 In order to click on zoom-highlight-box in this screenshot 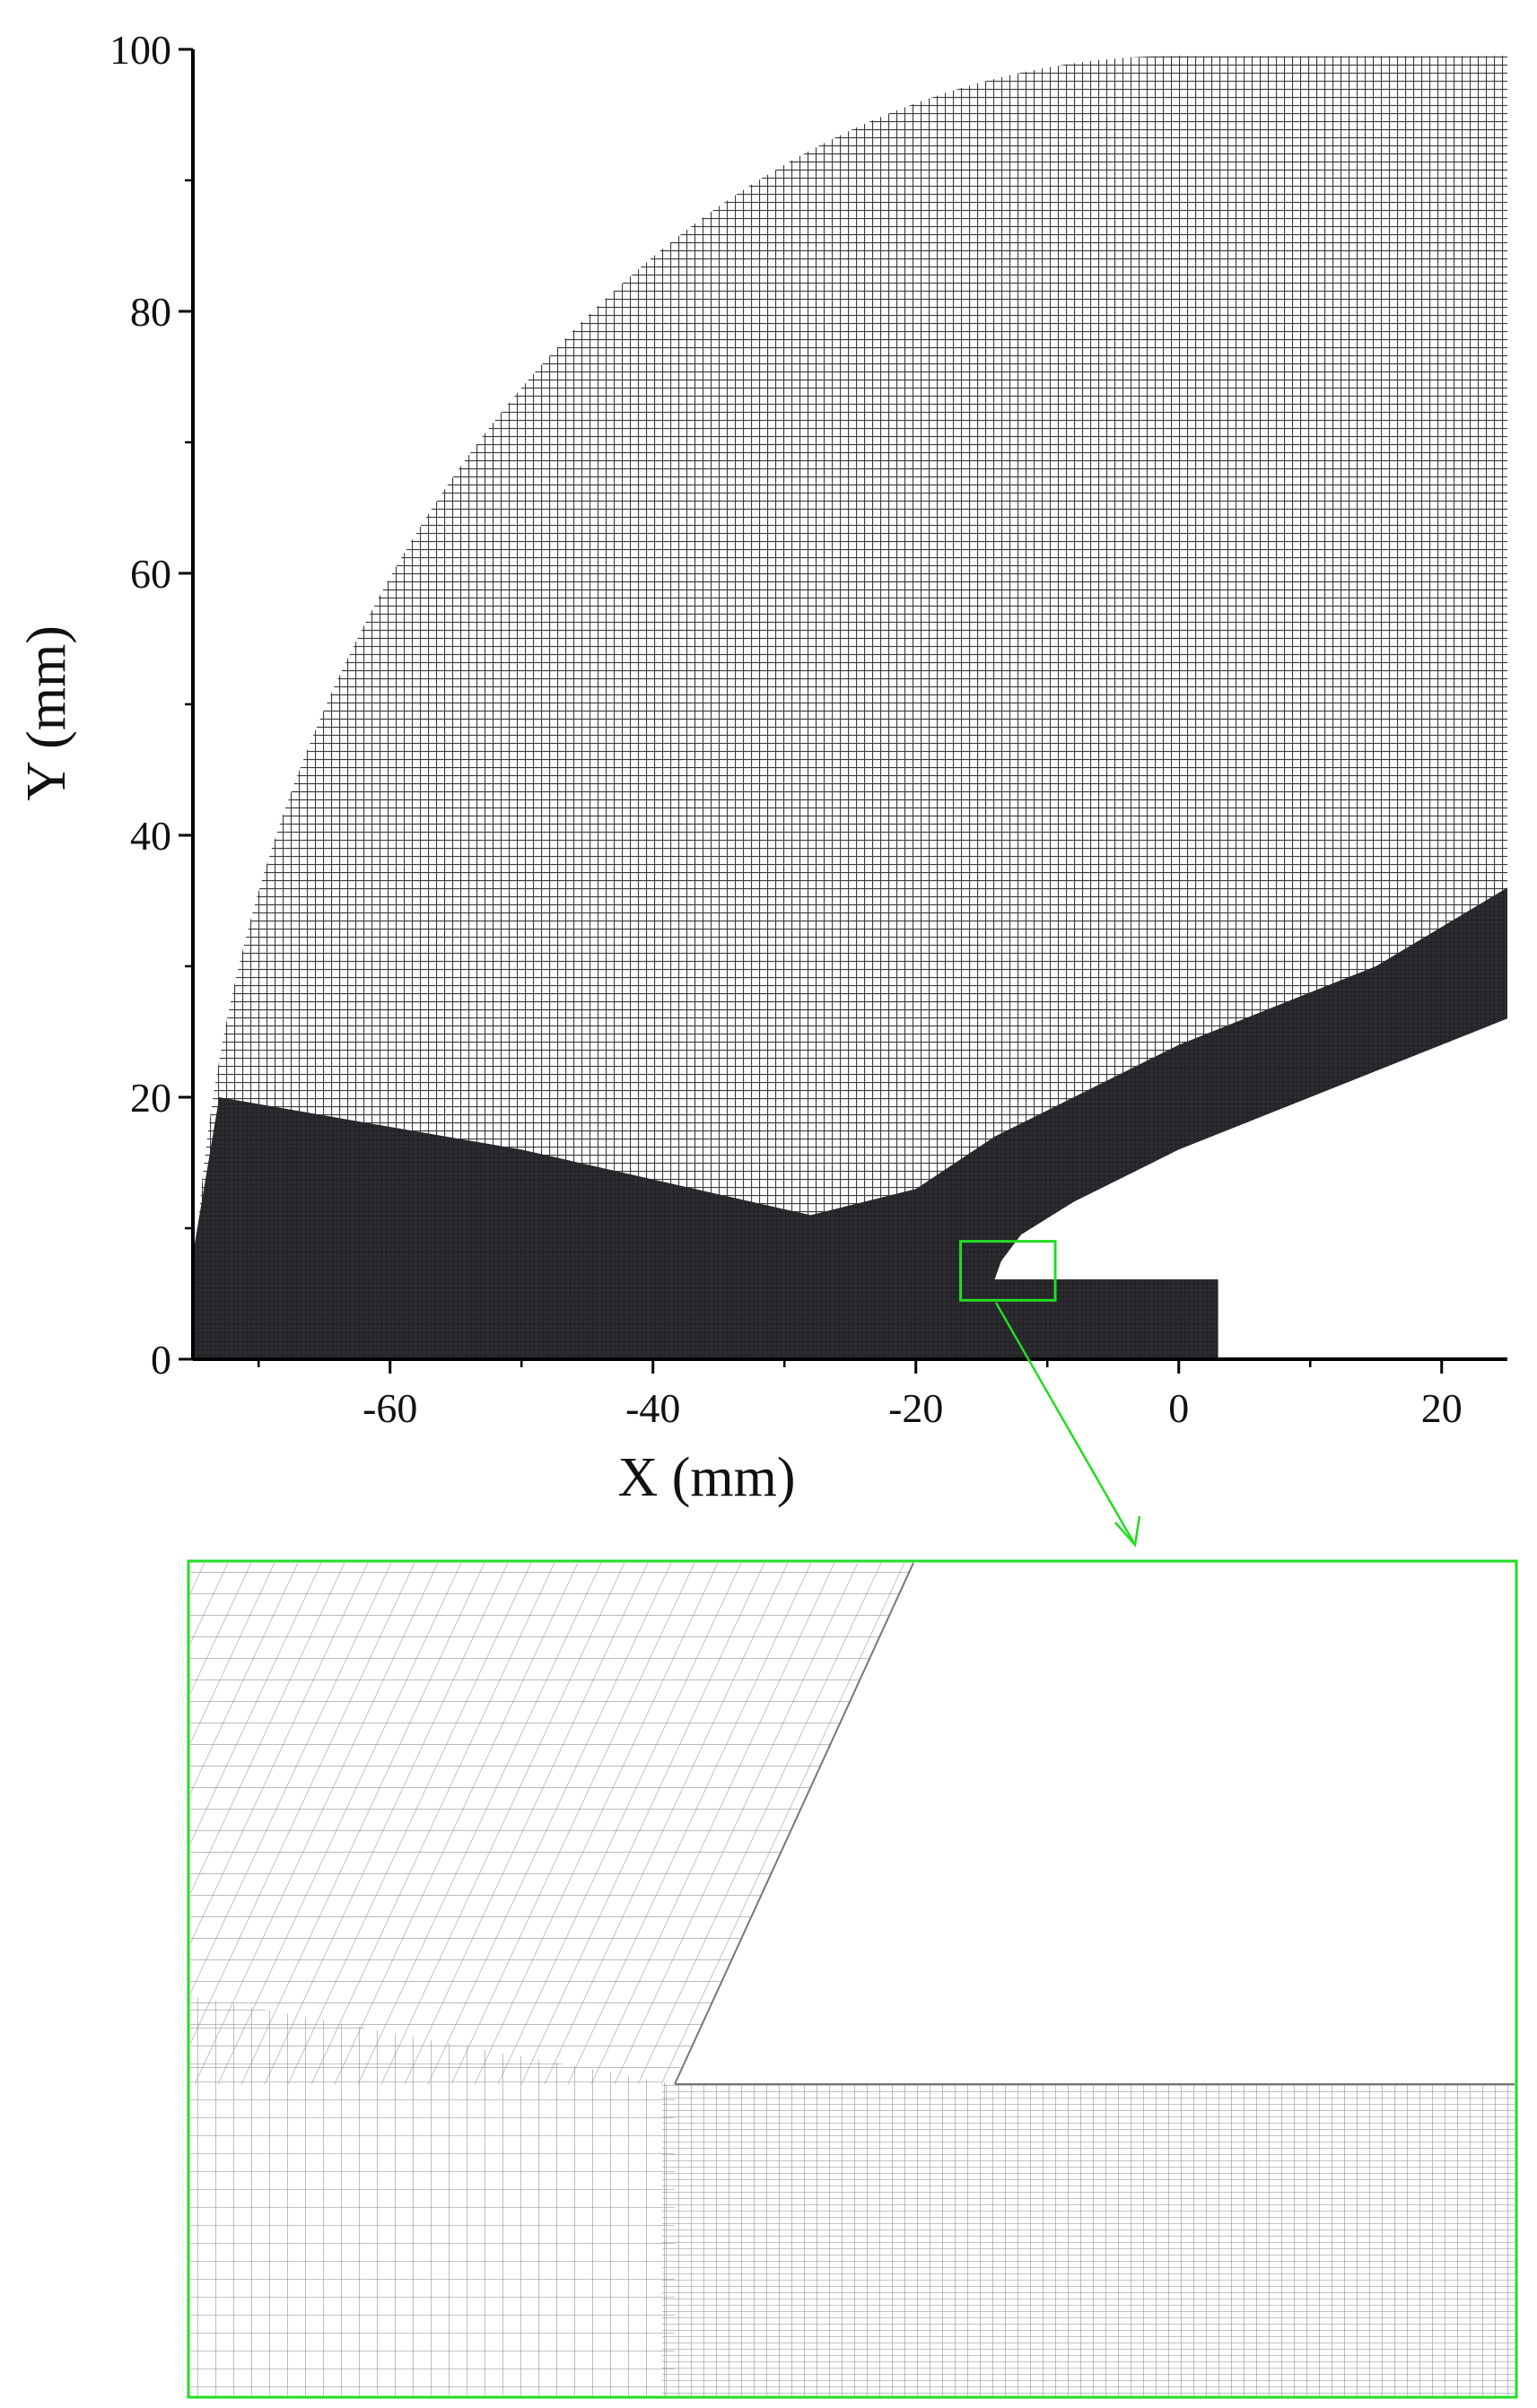, I will do `click(1008, 1271)`.